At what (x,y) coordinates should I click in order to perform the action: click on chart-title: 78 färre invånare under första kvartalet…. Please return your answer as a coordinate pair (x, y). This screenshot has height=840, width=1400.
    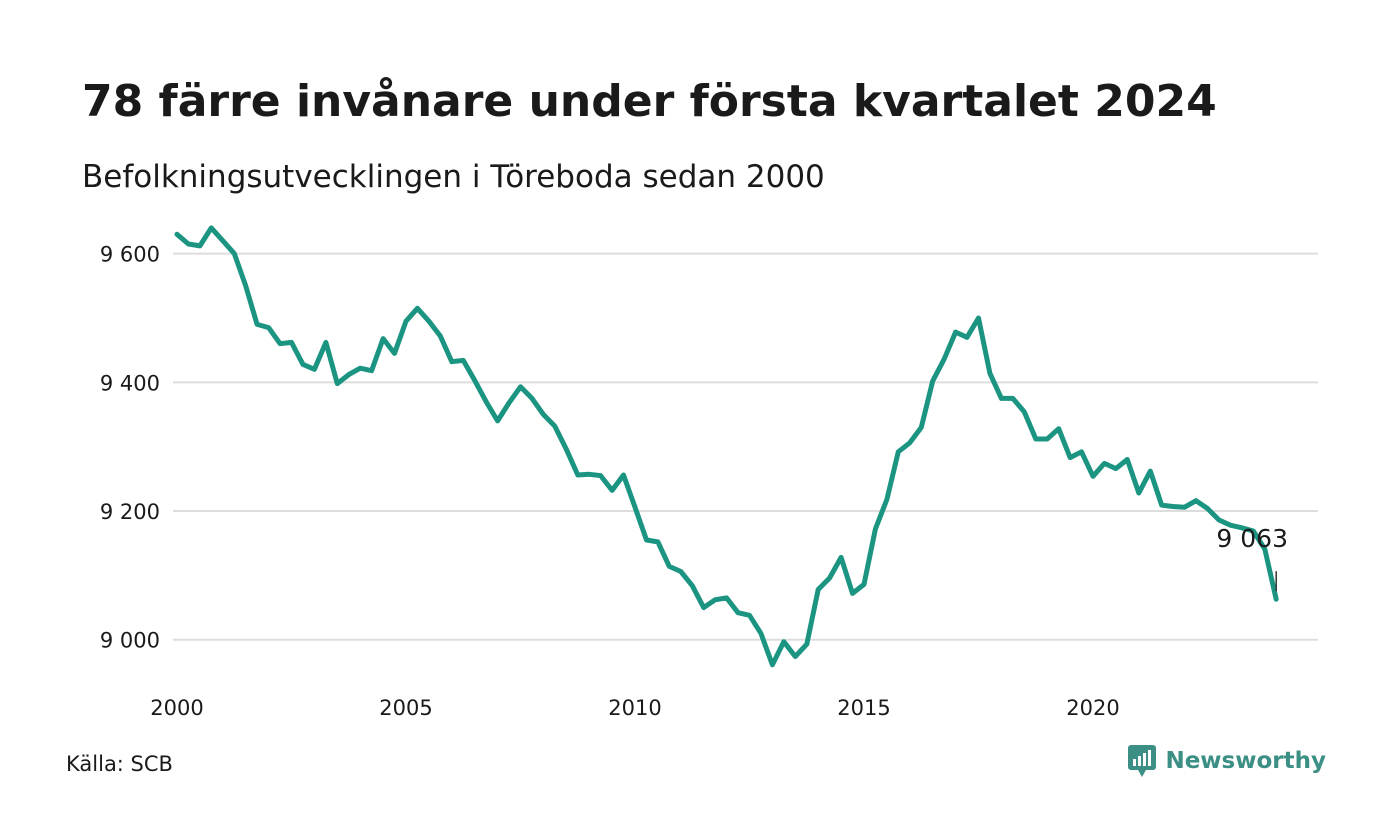
    Looking at the image, I should click on (649, 101).